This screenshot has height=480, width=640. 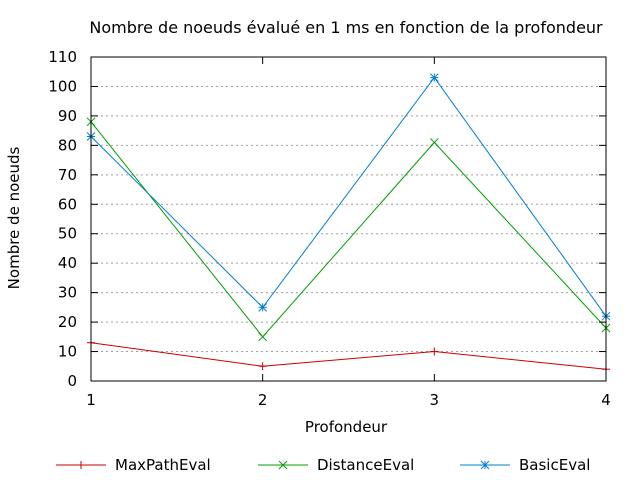 What do you see at coordinates (554, 465) in the screenshot?
I see `legend-label-BasicEval: BasicEval` at bounding box center [554, 465].